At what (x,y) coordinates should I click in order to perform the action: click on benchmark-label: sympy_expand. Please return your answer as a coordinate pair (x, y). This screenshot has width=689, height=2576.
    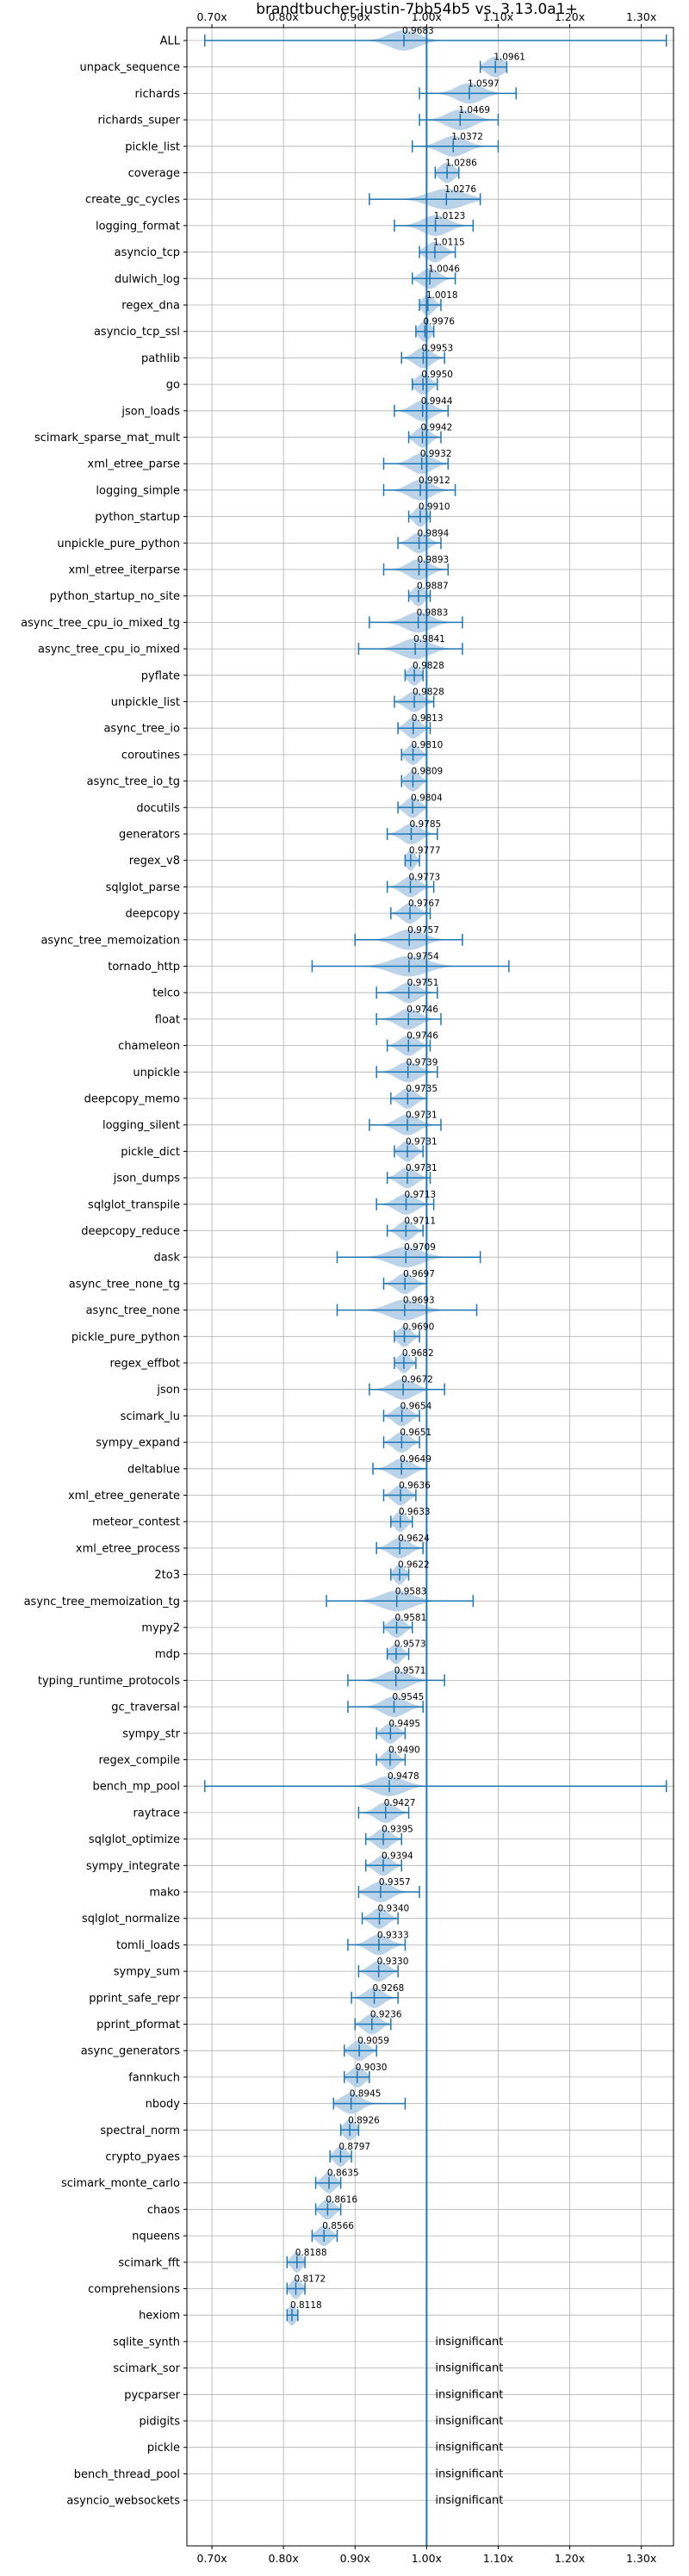
    Looking at the image, I should click on (138, 1444).